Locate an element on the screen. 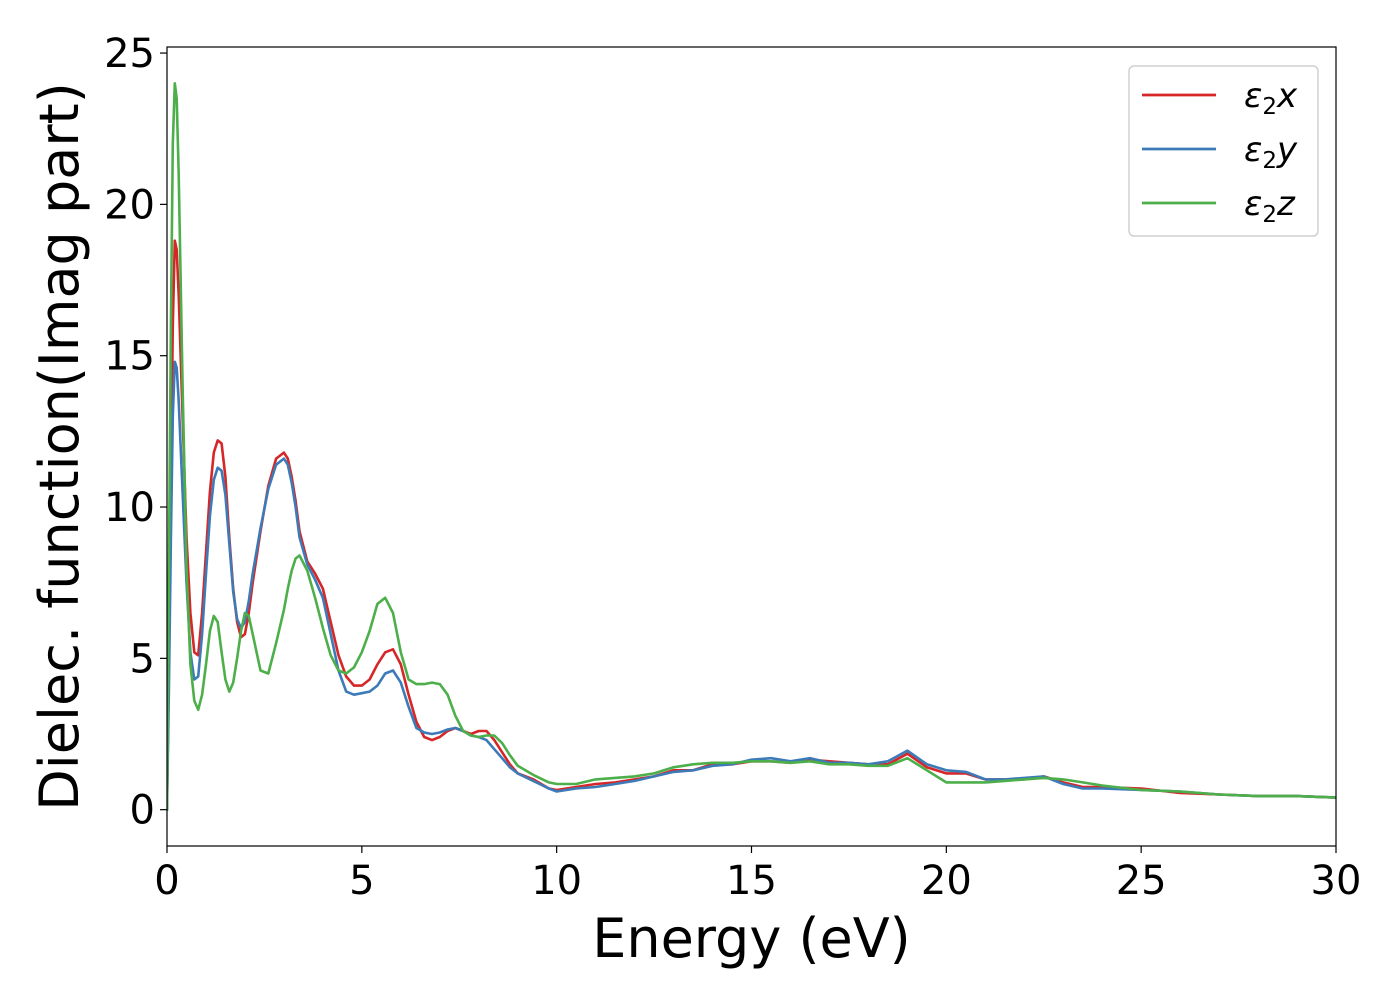  legend-label: ε2x is located at coordinates (1271, 98).